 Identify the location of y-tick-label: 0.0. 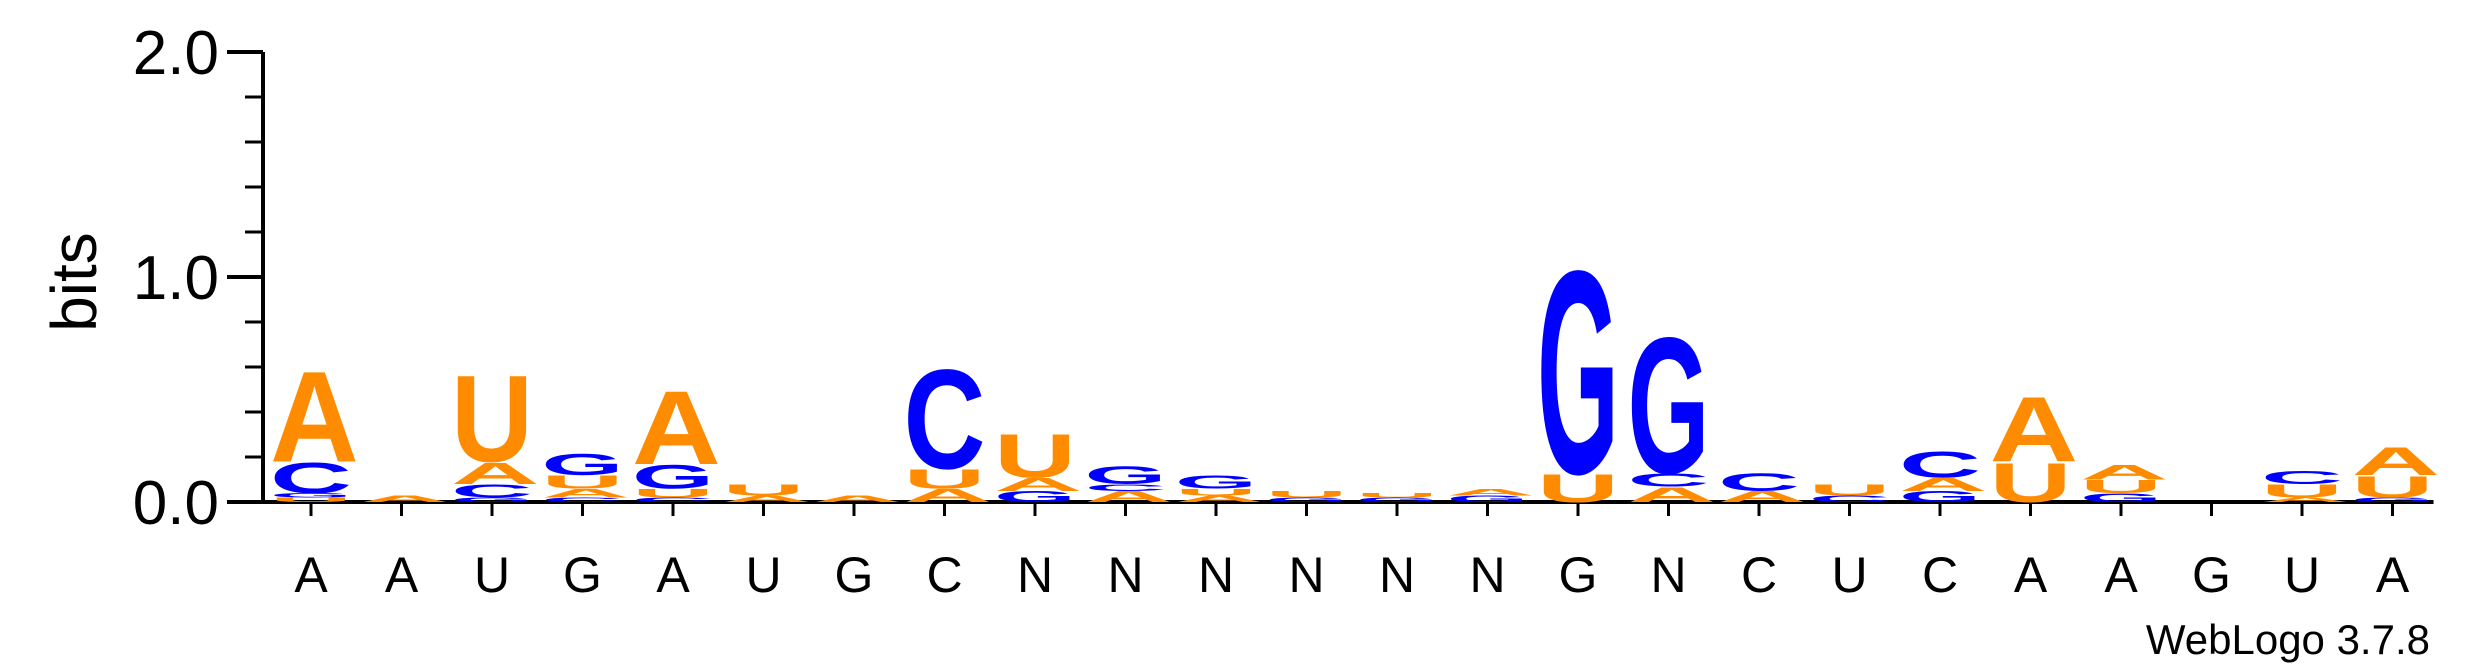
(176, 503).